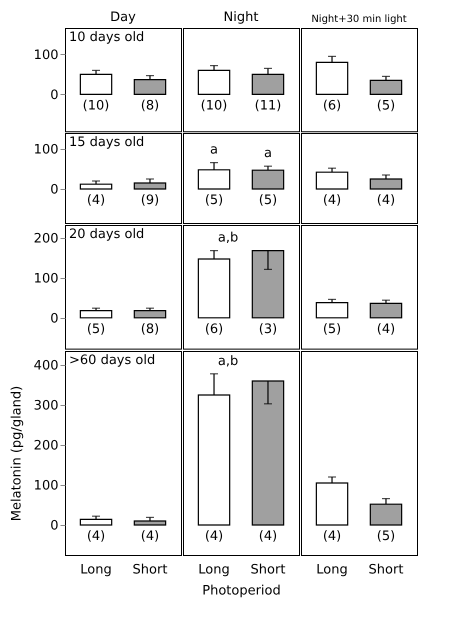 The width and height of the screenshot is (465, 630). What do you see at coordinates (106, 37) in the screenshot?
I see `annotation: 10 days old` at bounding box center [106, 37].